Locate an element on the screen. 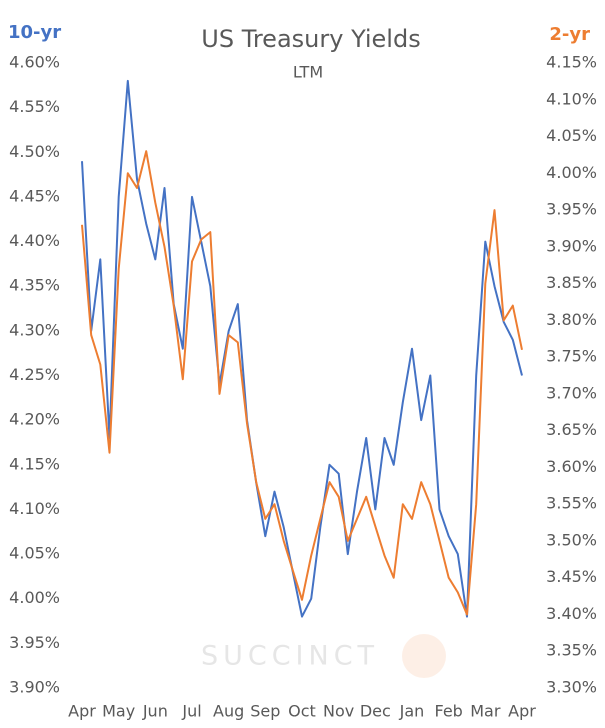  y2-tick-label: 4.10% is located at coordinates (571, 98).